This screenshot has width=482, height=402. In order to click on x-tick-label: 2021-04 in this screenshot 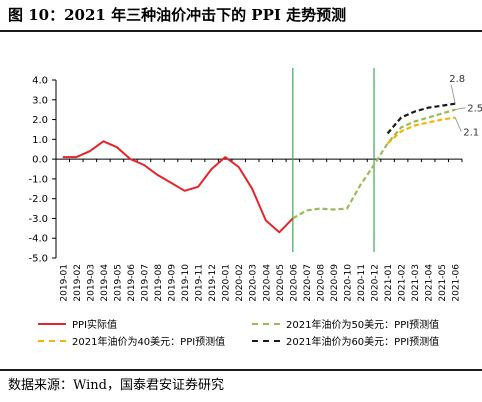, I will do `click(430, 283)`.